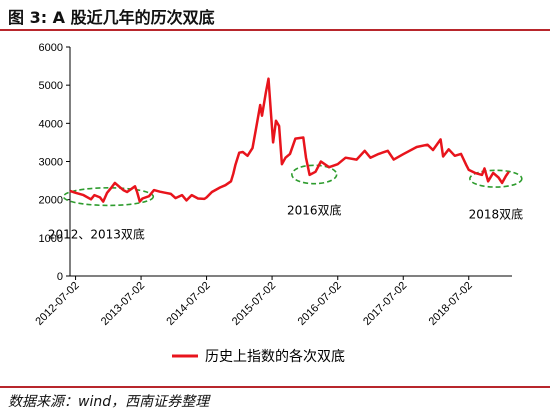  What do you see at coordinates (496, 214) in the screenshot?
I see `double-bottom-label: 2018双底` at bounding box center [496, 214].